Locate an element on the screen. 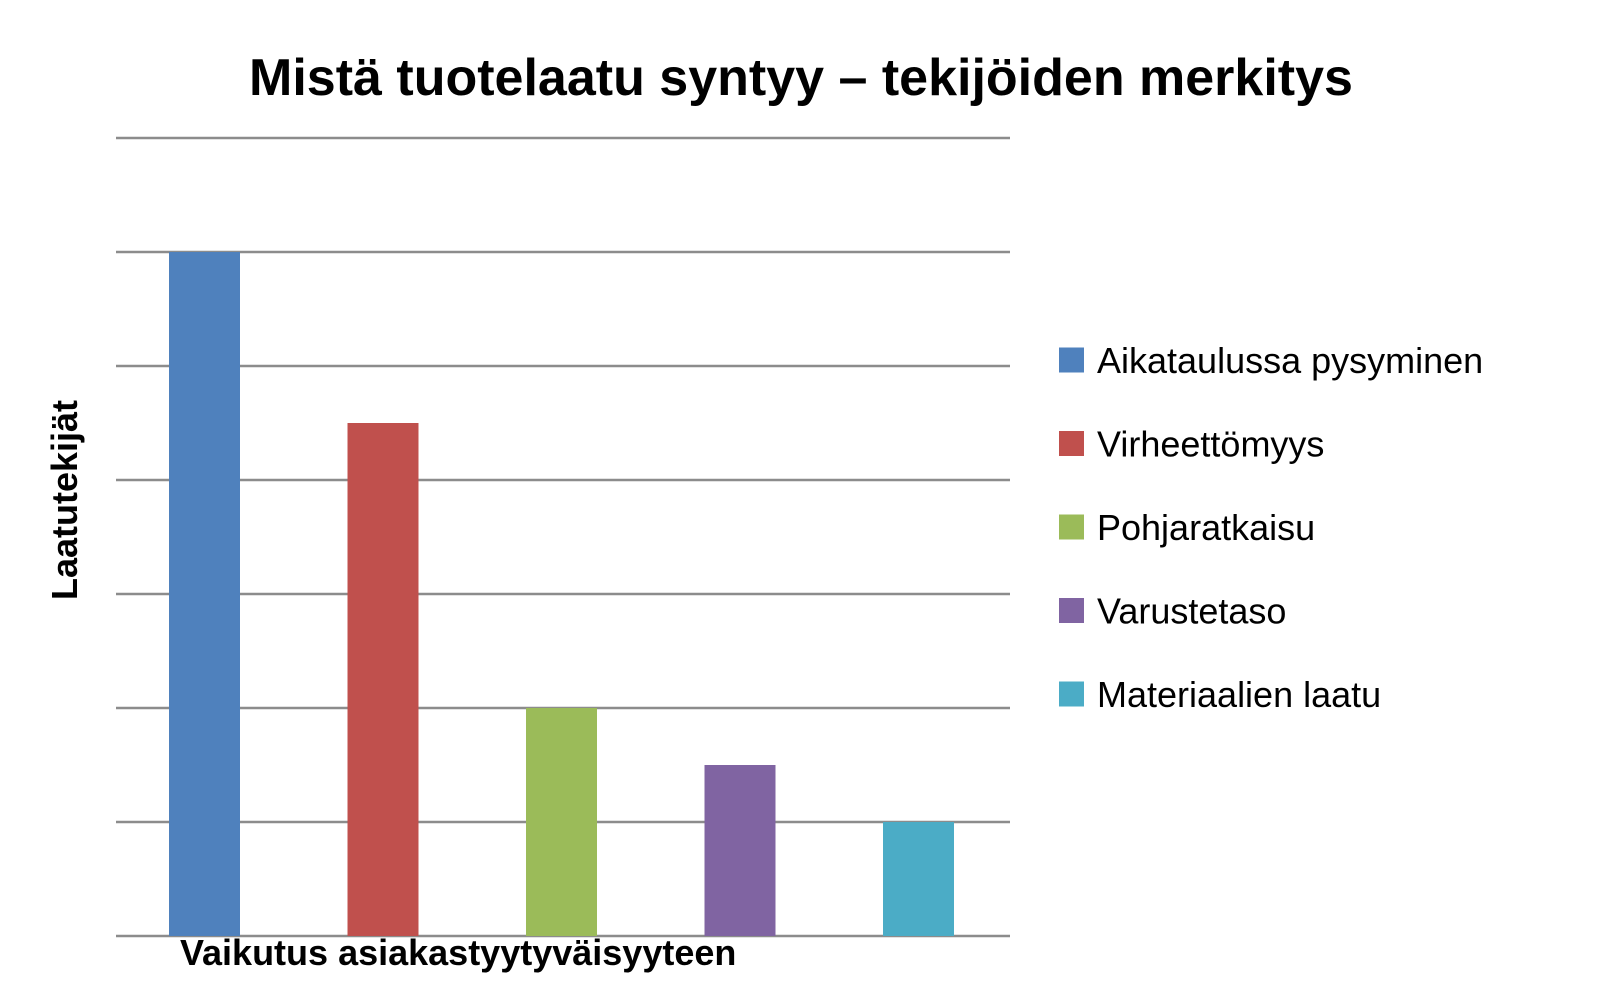 The height and width of the screenshot is (984, 1602). legend-item: Aikataulussa pysyminen is located at coordinates (1271, 360).